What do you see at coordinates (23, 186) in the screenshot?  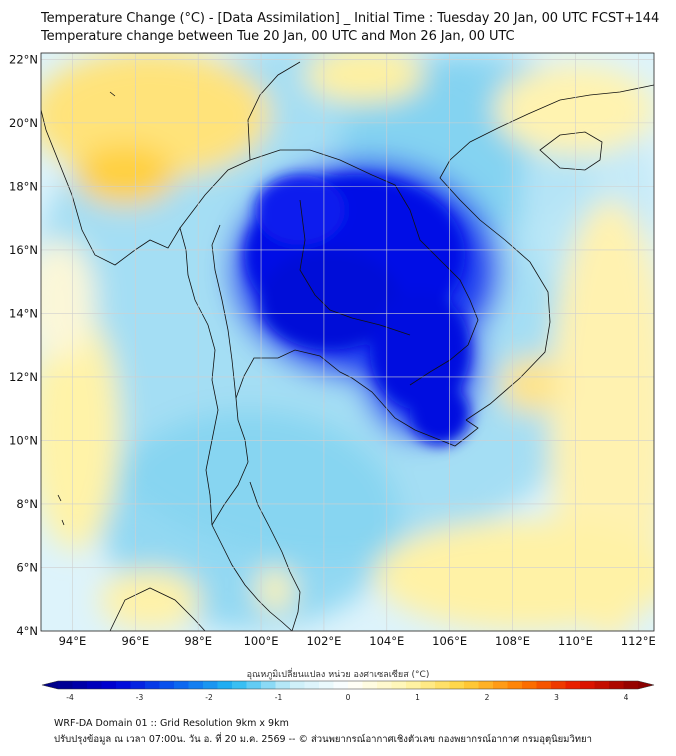 I see `lat-label: 18°N` at bounding box center [23, 186].